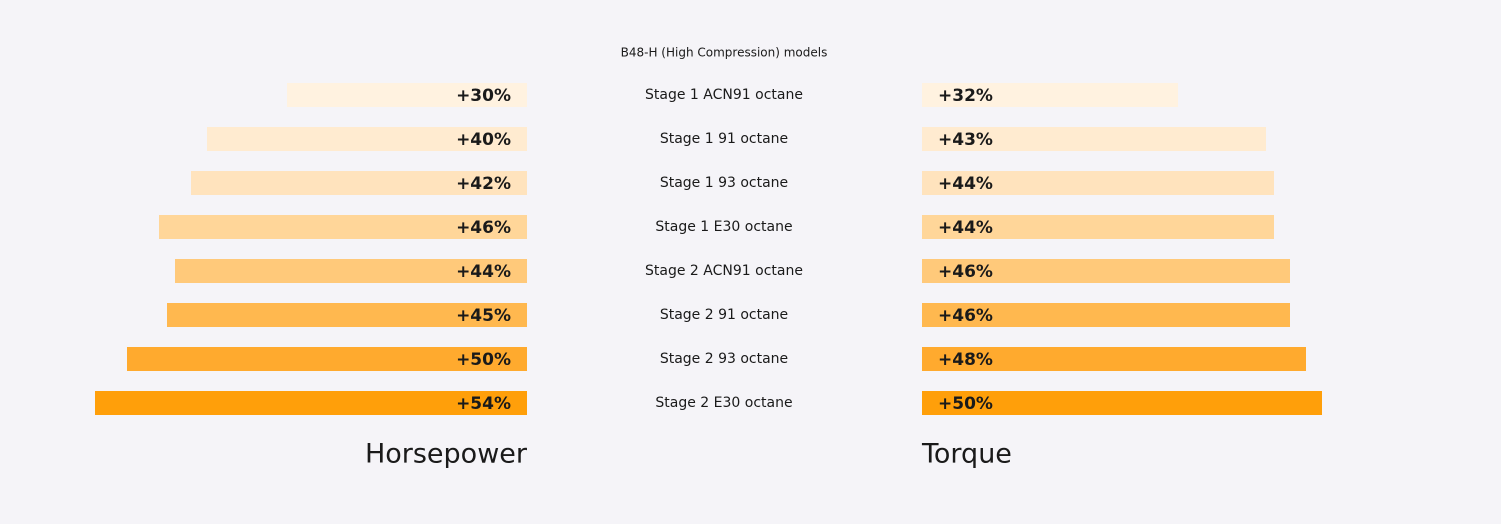 The image size is (1501, 524). I want to click on series-label: Torque, so click(966, 454).